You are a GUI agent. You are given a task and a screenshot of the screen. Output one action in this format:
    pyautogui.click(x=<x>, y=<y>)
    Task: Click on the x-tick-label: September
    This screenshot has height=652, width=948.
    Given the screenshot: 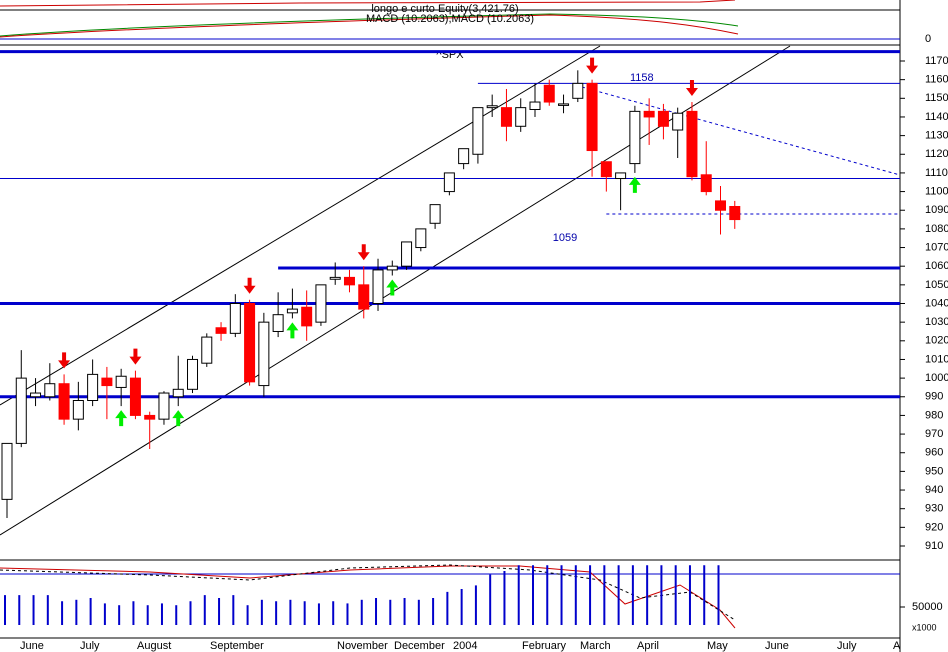 What is the action you would take?
    pyautogui.click(x=237, y=646)
    